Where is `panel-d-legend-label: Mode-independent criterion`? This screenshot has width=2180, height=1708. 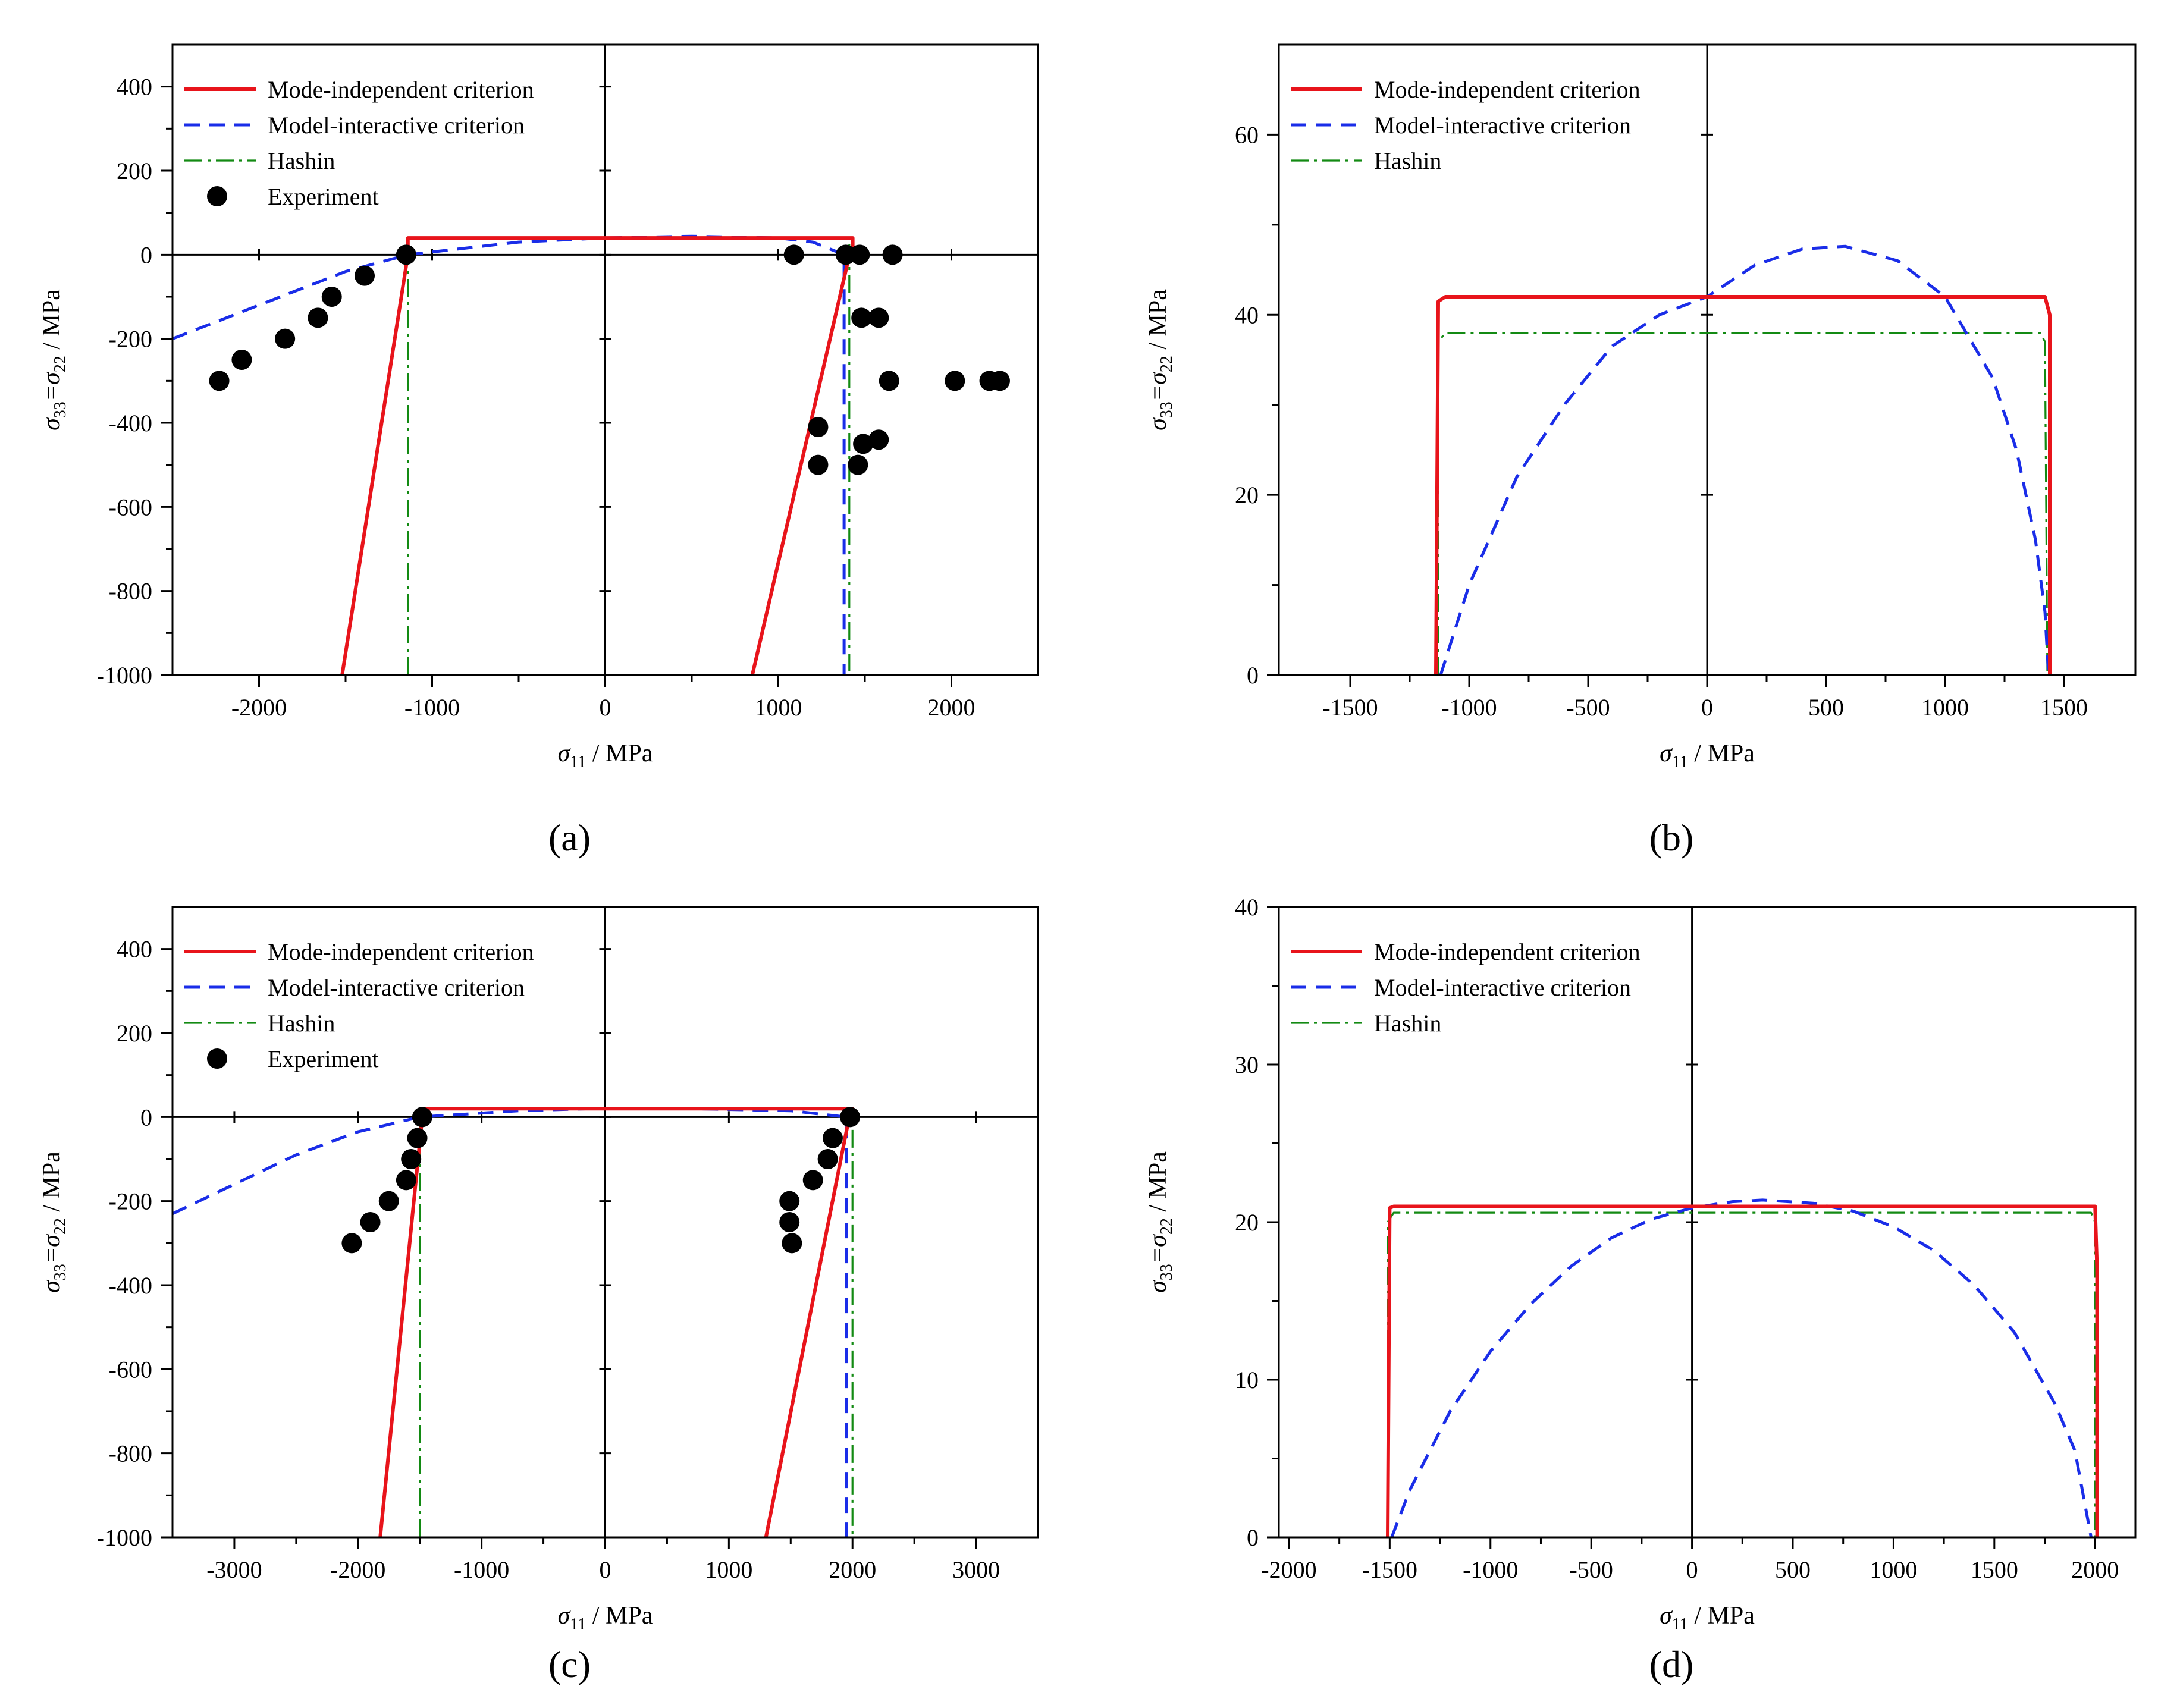 panel-d-legend-label: Mode-independent criterion is located at coordinates (1507, 951).